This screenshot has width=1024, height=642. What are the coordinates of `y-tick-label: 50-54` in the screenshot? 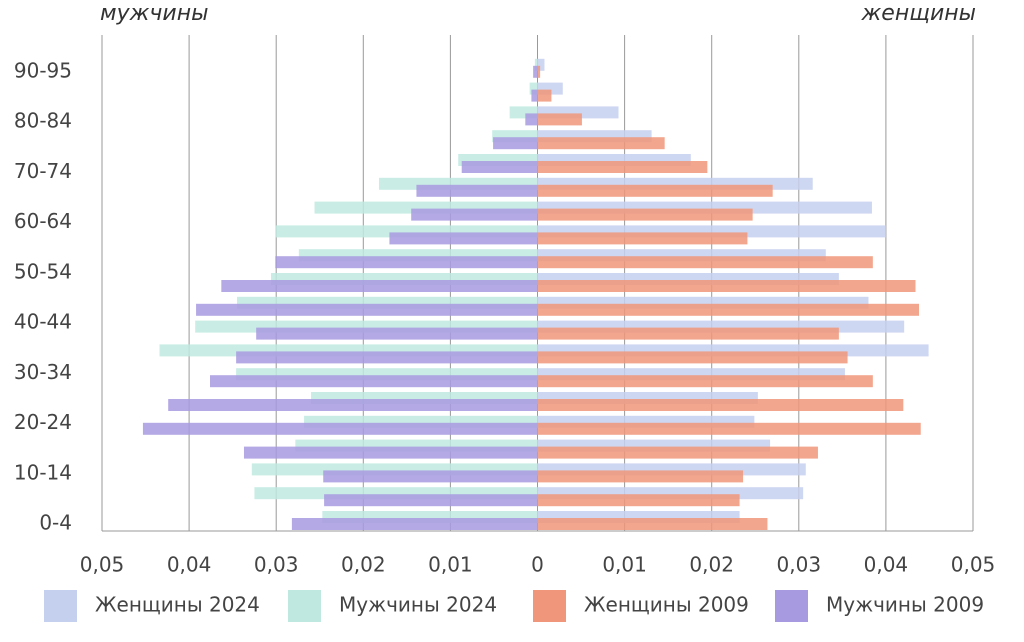 It's located at (43, 271).